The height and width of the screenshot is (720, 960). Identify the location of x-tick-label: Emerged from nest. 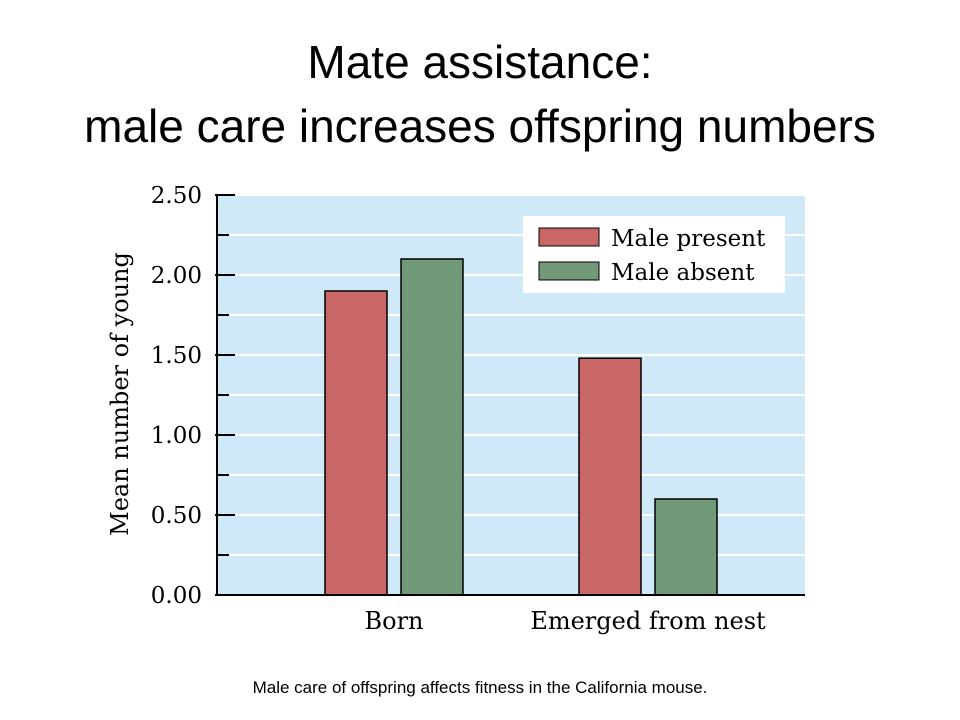
(648, 621).